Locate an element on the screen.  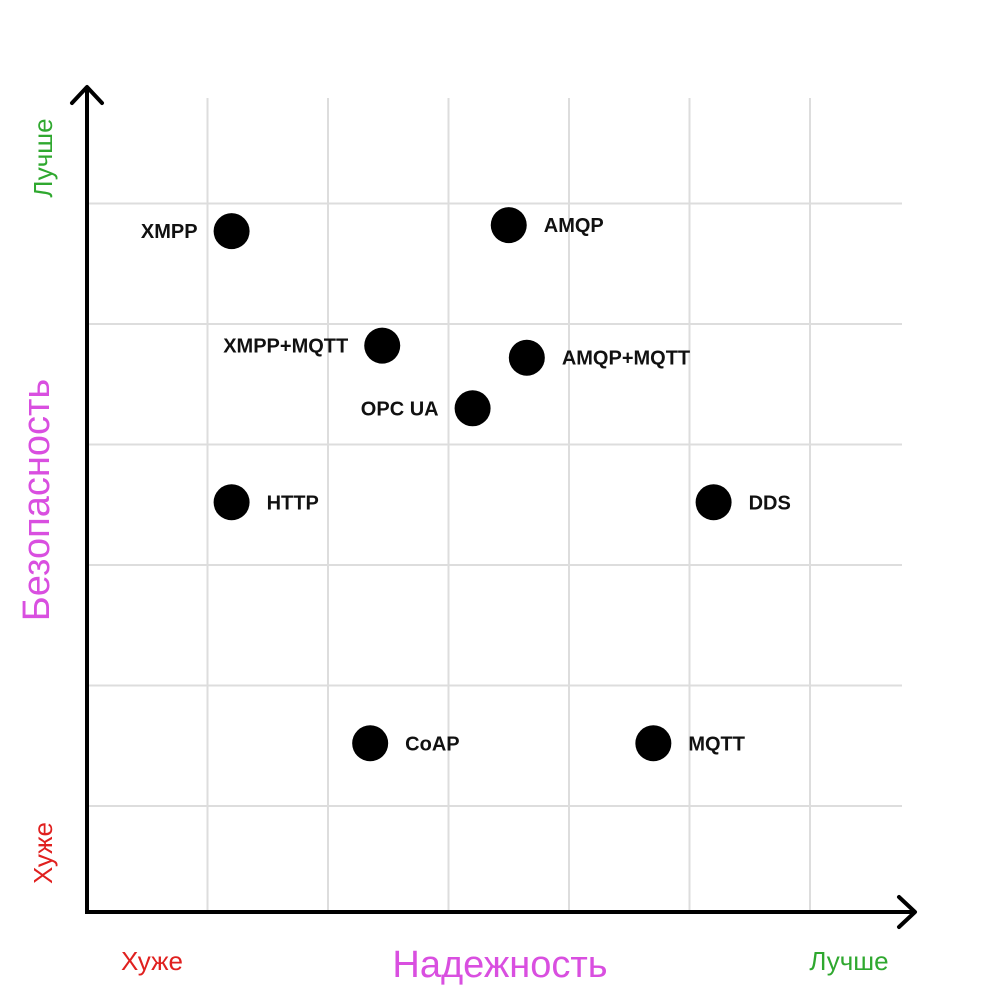
data-point-label: AMQP+MQTT is located at coordinates (626, 359).